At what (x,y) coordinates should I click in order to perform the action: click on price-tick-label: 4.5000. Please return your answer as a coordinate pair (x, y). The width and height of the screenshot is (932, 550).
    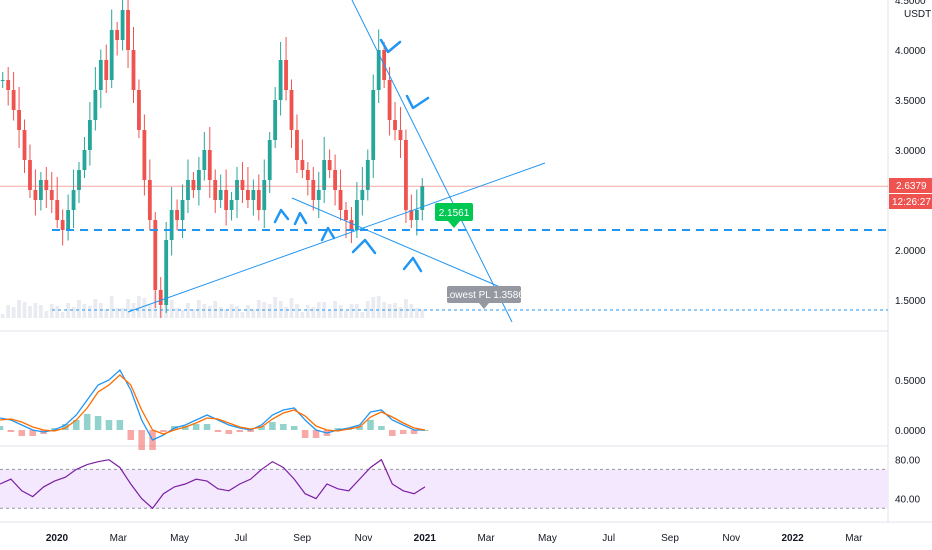
    Looking at the image, I should click on (910, 3).